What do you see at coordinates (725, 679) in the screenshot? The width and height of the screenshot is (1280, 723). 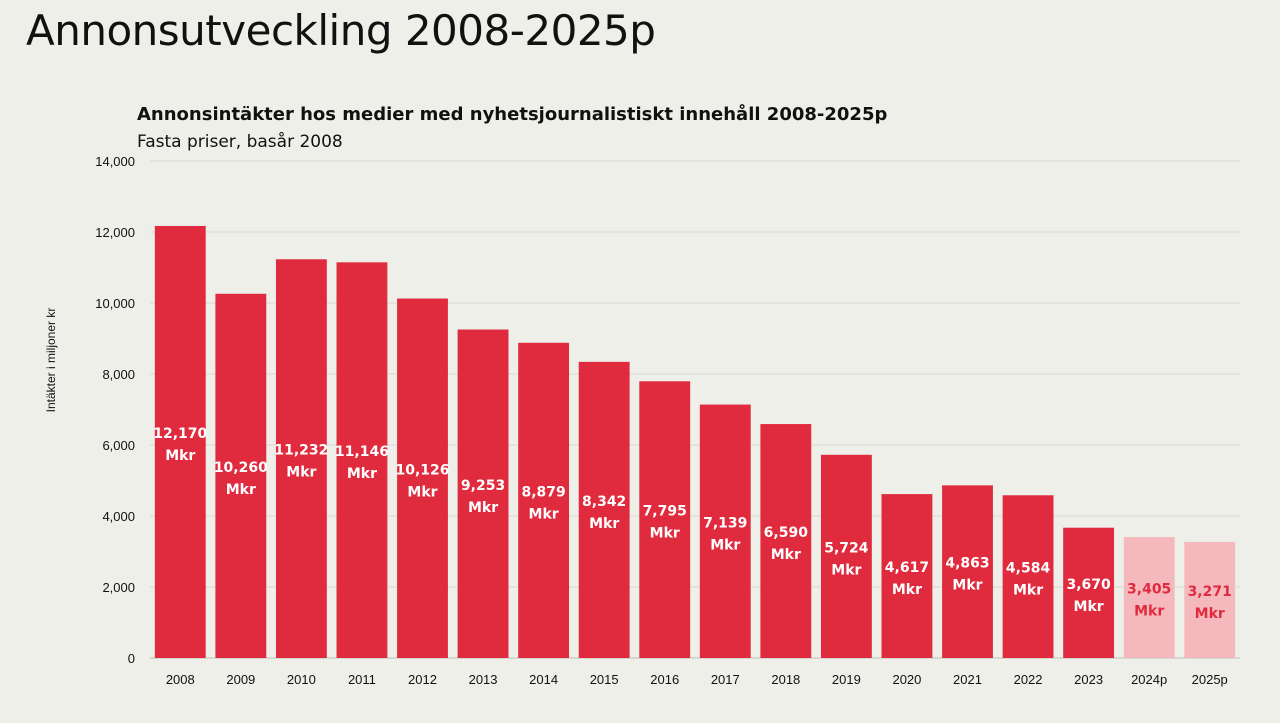 I see `x-tick-label: 2017` at bounding box center [725, 679].